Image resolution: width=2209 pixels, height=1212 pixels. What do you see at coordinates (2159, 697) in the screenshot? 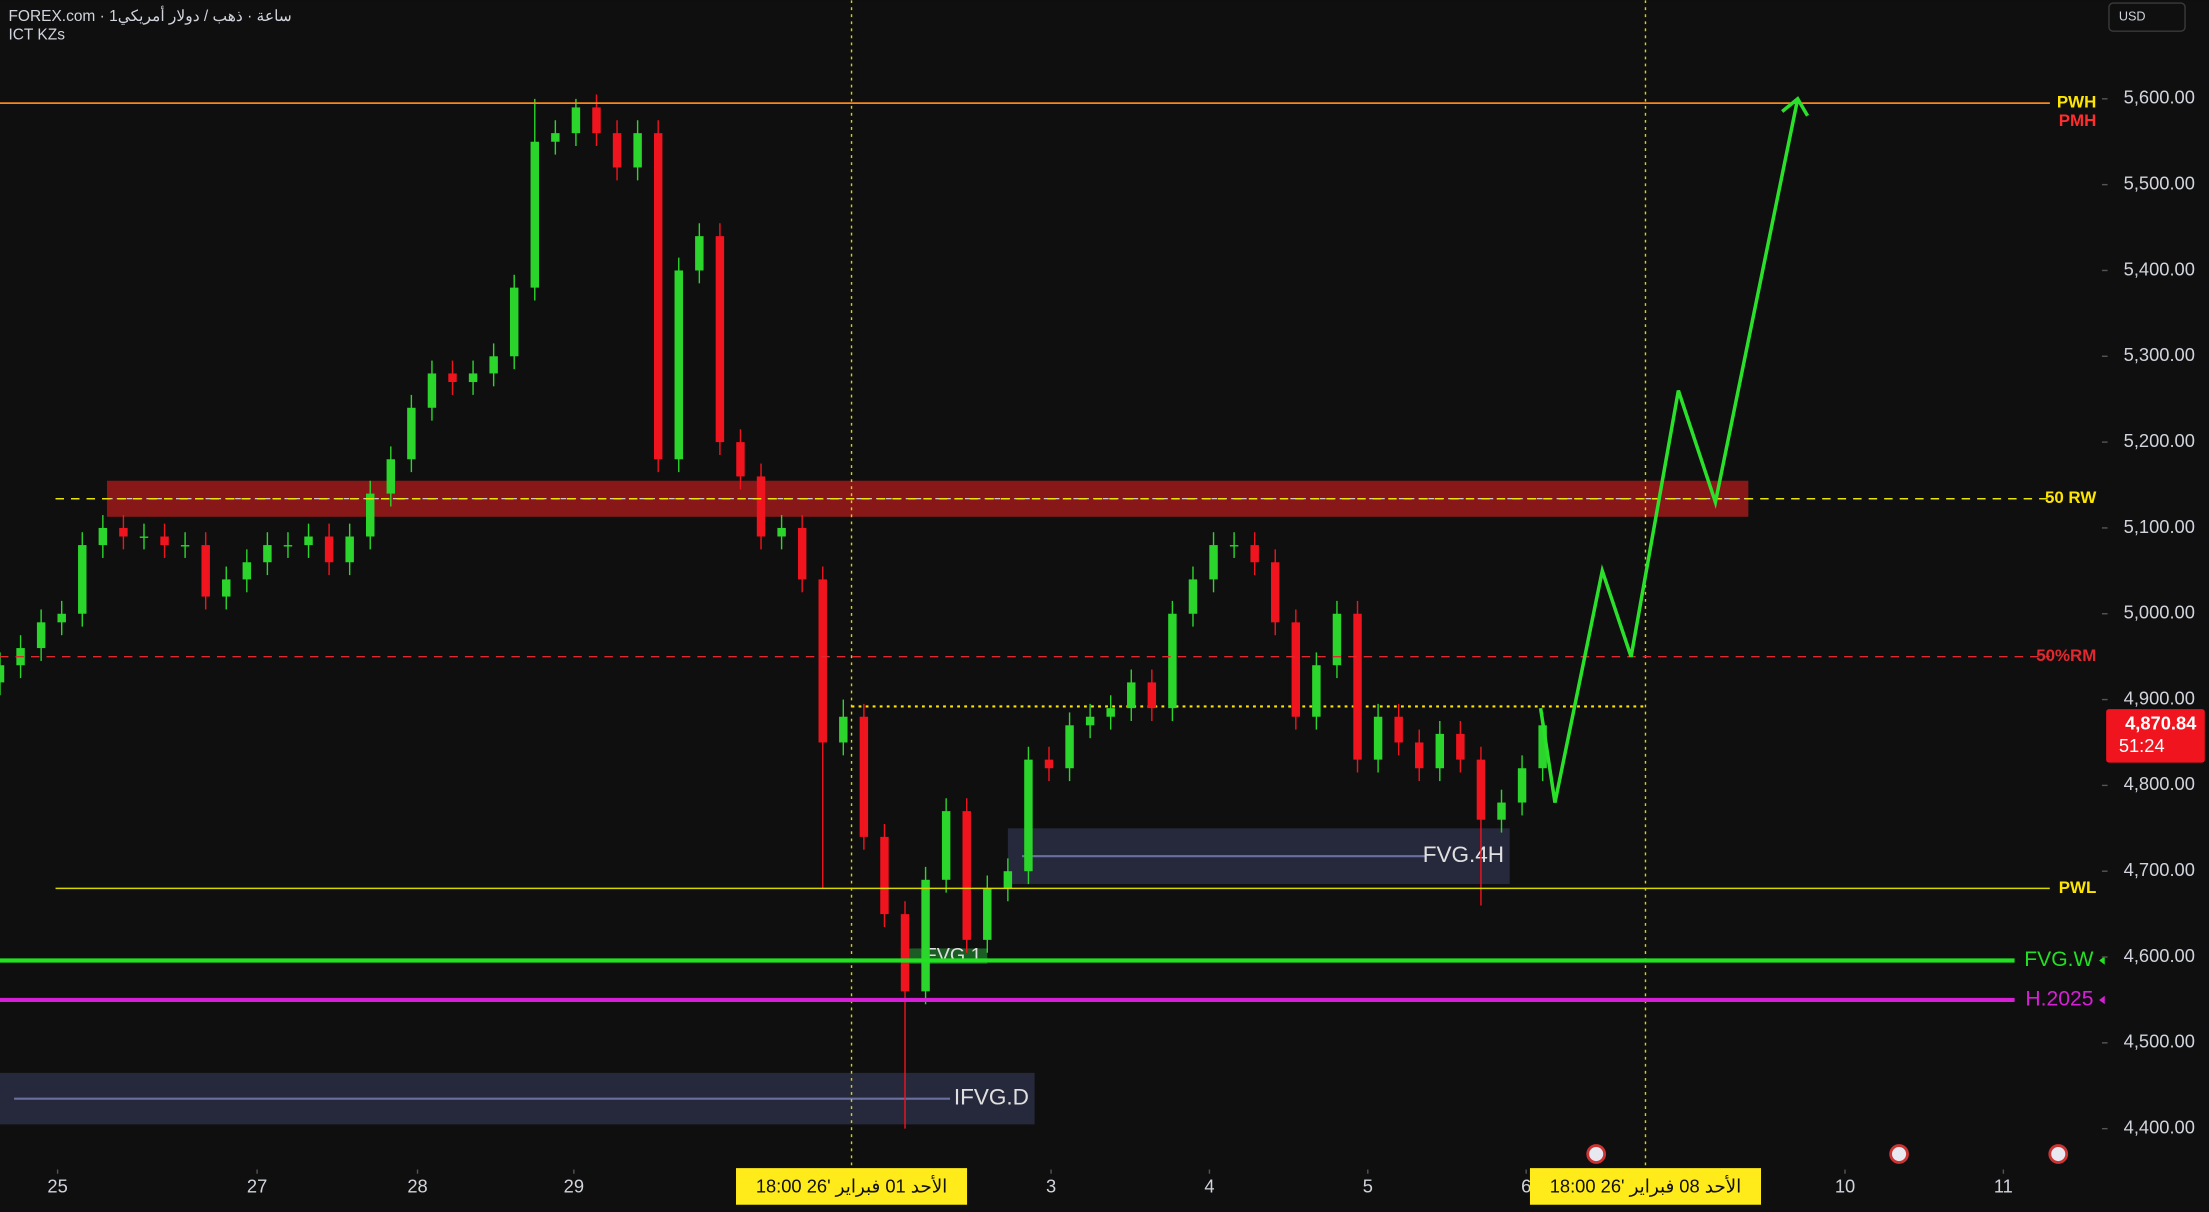
I see `y-tick-label: 4,900.00` at bounding box center [2159, 697].